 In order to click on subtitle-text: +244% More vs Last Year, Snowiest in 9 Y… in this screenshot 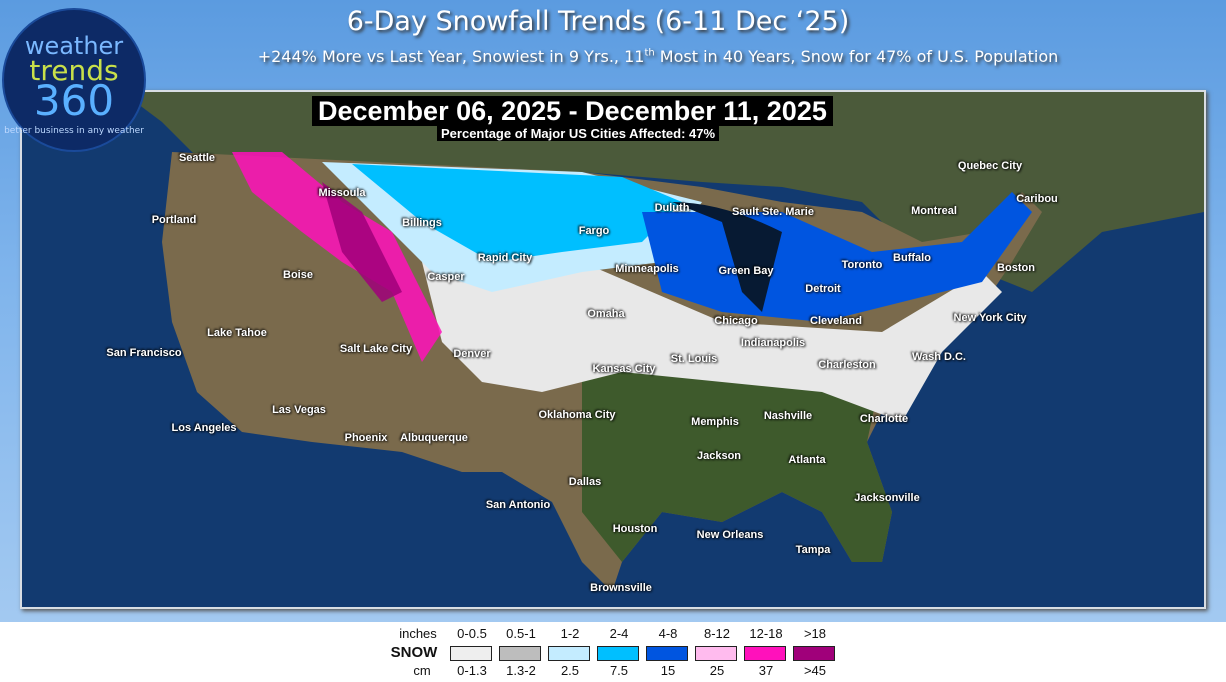, I will do `click(451, 56)`.